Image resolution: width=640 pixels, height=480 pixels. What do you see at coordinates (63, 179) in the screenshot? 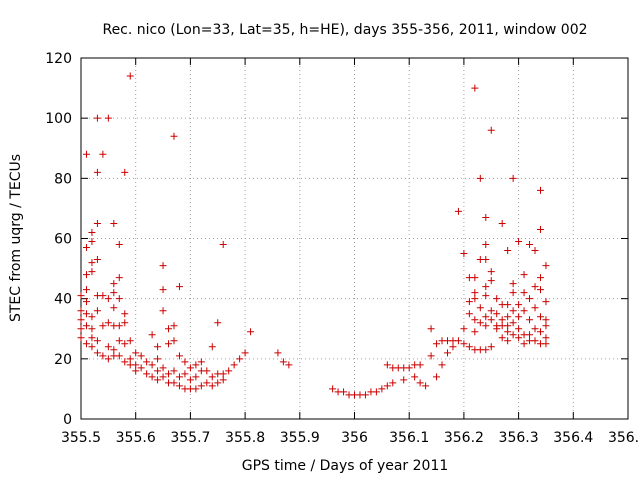
I see `y-tick-label: 80` at bounding box center [63, 179].